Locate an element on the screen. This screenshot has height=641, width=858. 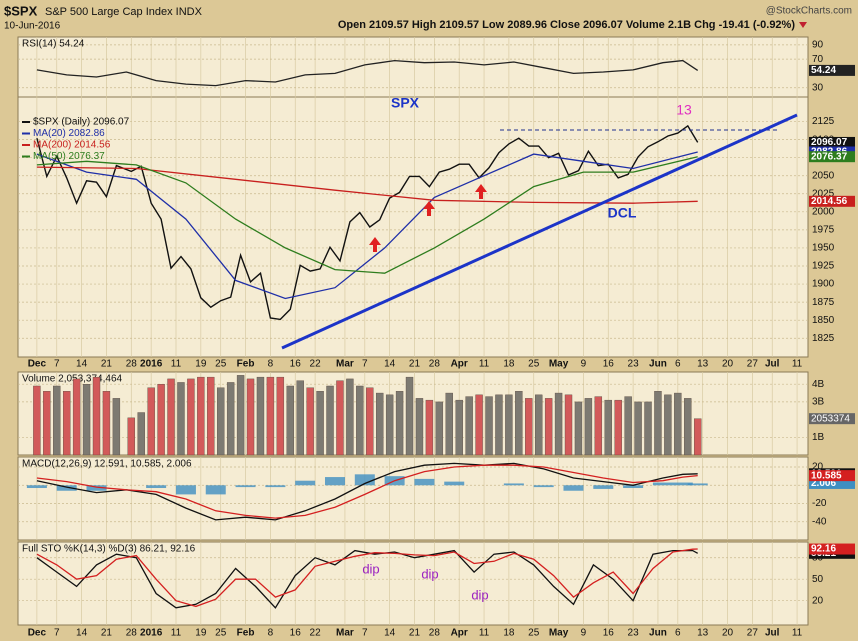
y-tick-label: 70 is located at coordinates (818, 59).